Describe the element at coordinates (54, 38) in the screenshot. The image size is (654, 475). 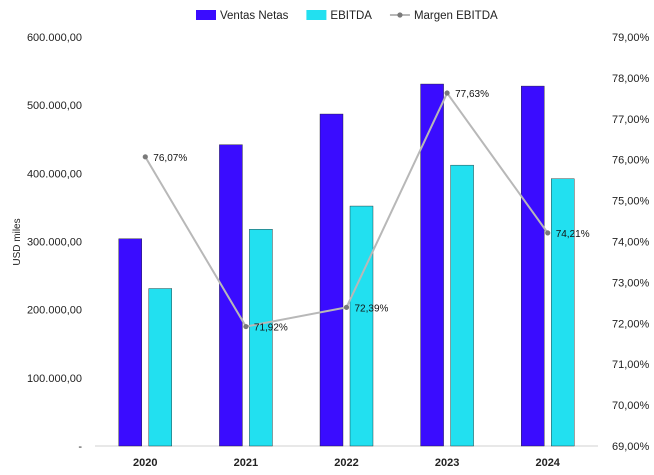
I see `y-tick-label: 600.000,00` at that location.